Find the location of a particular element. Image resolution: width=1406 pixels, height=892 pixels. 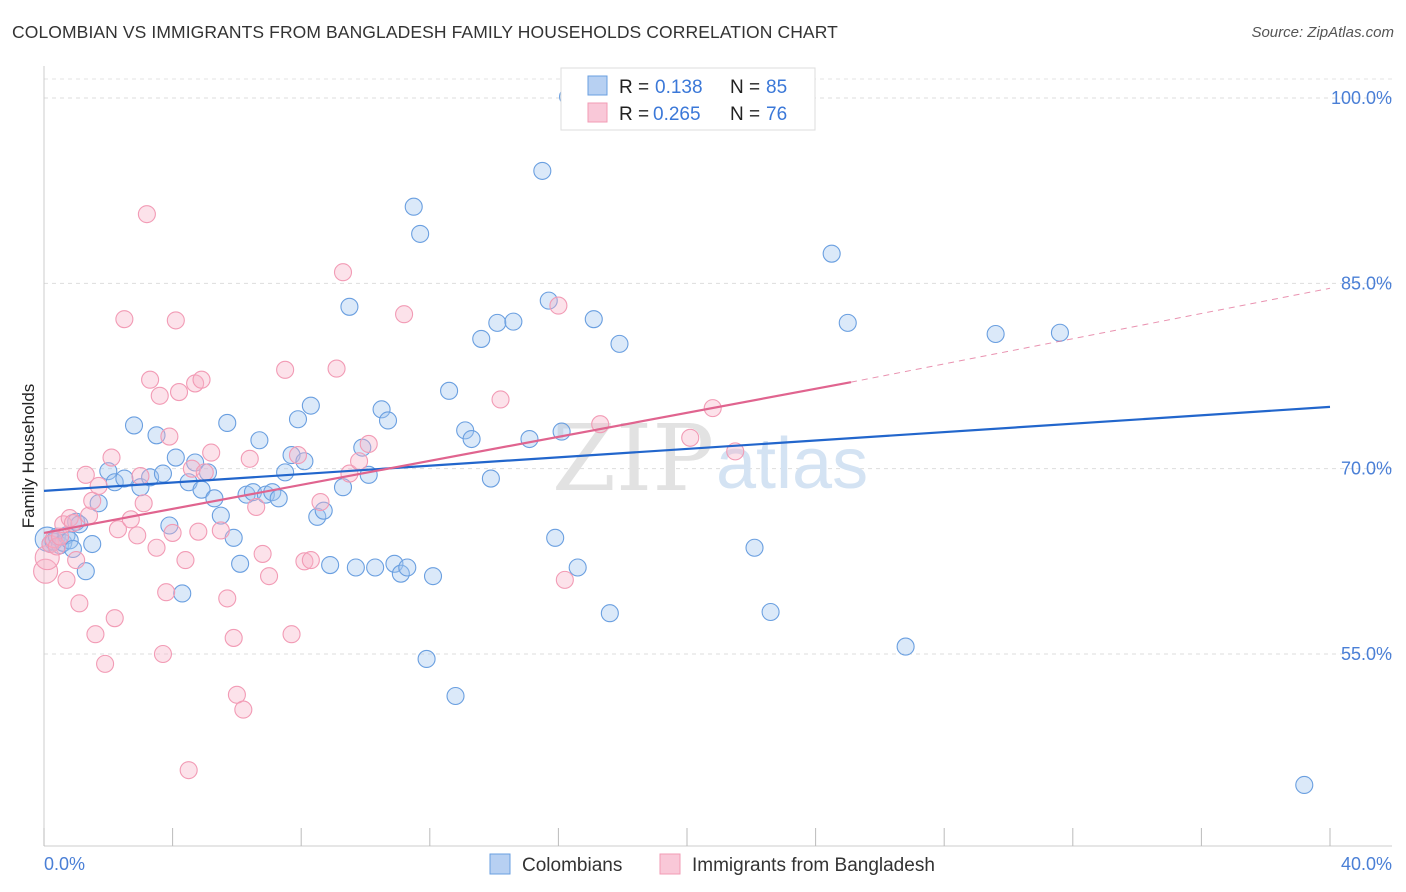

bangladesh-trend-line-extension is located at coordinates (1090, 335).